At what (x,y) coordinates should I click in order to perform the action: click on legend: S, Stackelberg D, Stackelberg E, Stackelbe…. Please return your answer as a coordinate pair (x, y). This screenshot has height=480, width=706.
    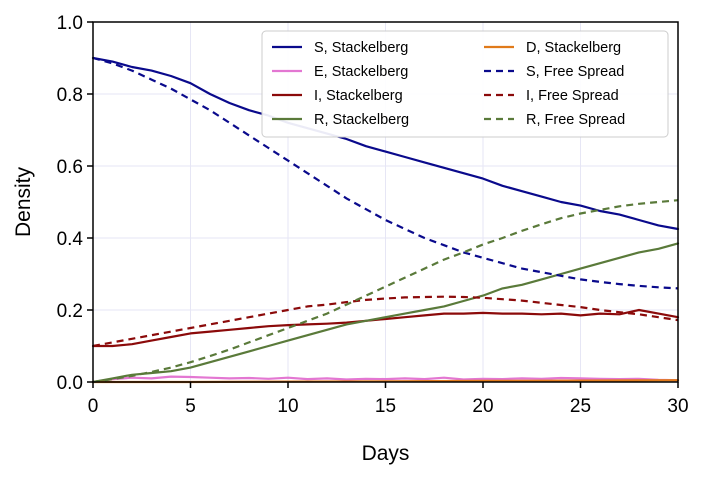
    Looking at the image, I should click on (465, 84).